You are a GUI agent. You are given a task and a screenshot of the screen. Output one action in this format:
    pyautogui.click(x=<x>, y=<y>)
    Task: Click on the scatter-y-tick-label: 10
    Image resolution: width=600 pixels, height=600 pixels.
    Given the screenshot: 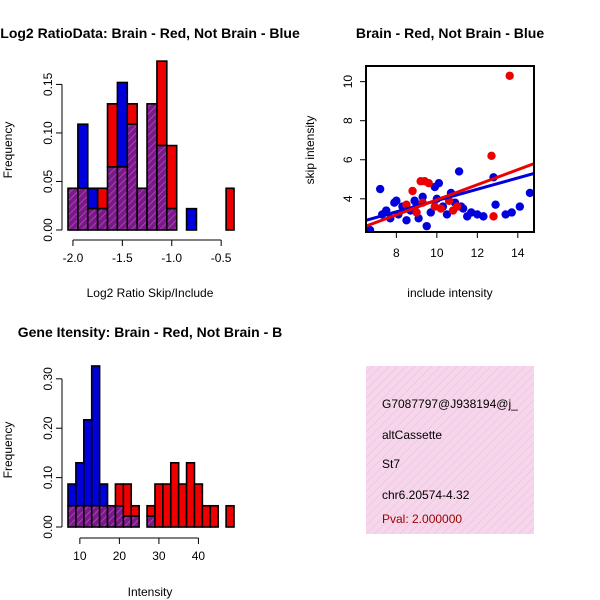 What is the action you would take?
    pyautogui.click(x=348, y=82)
    